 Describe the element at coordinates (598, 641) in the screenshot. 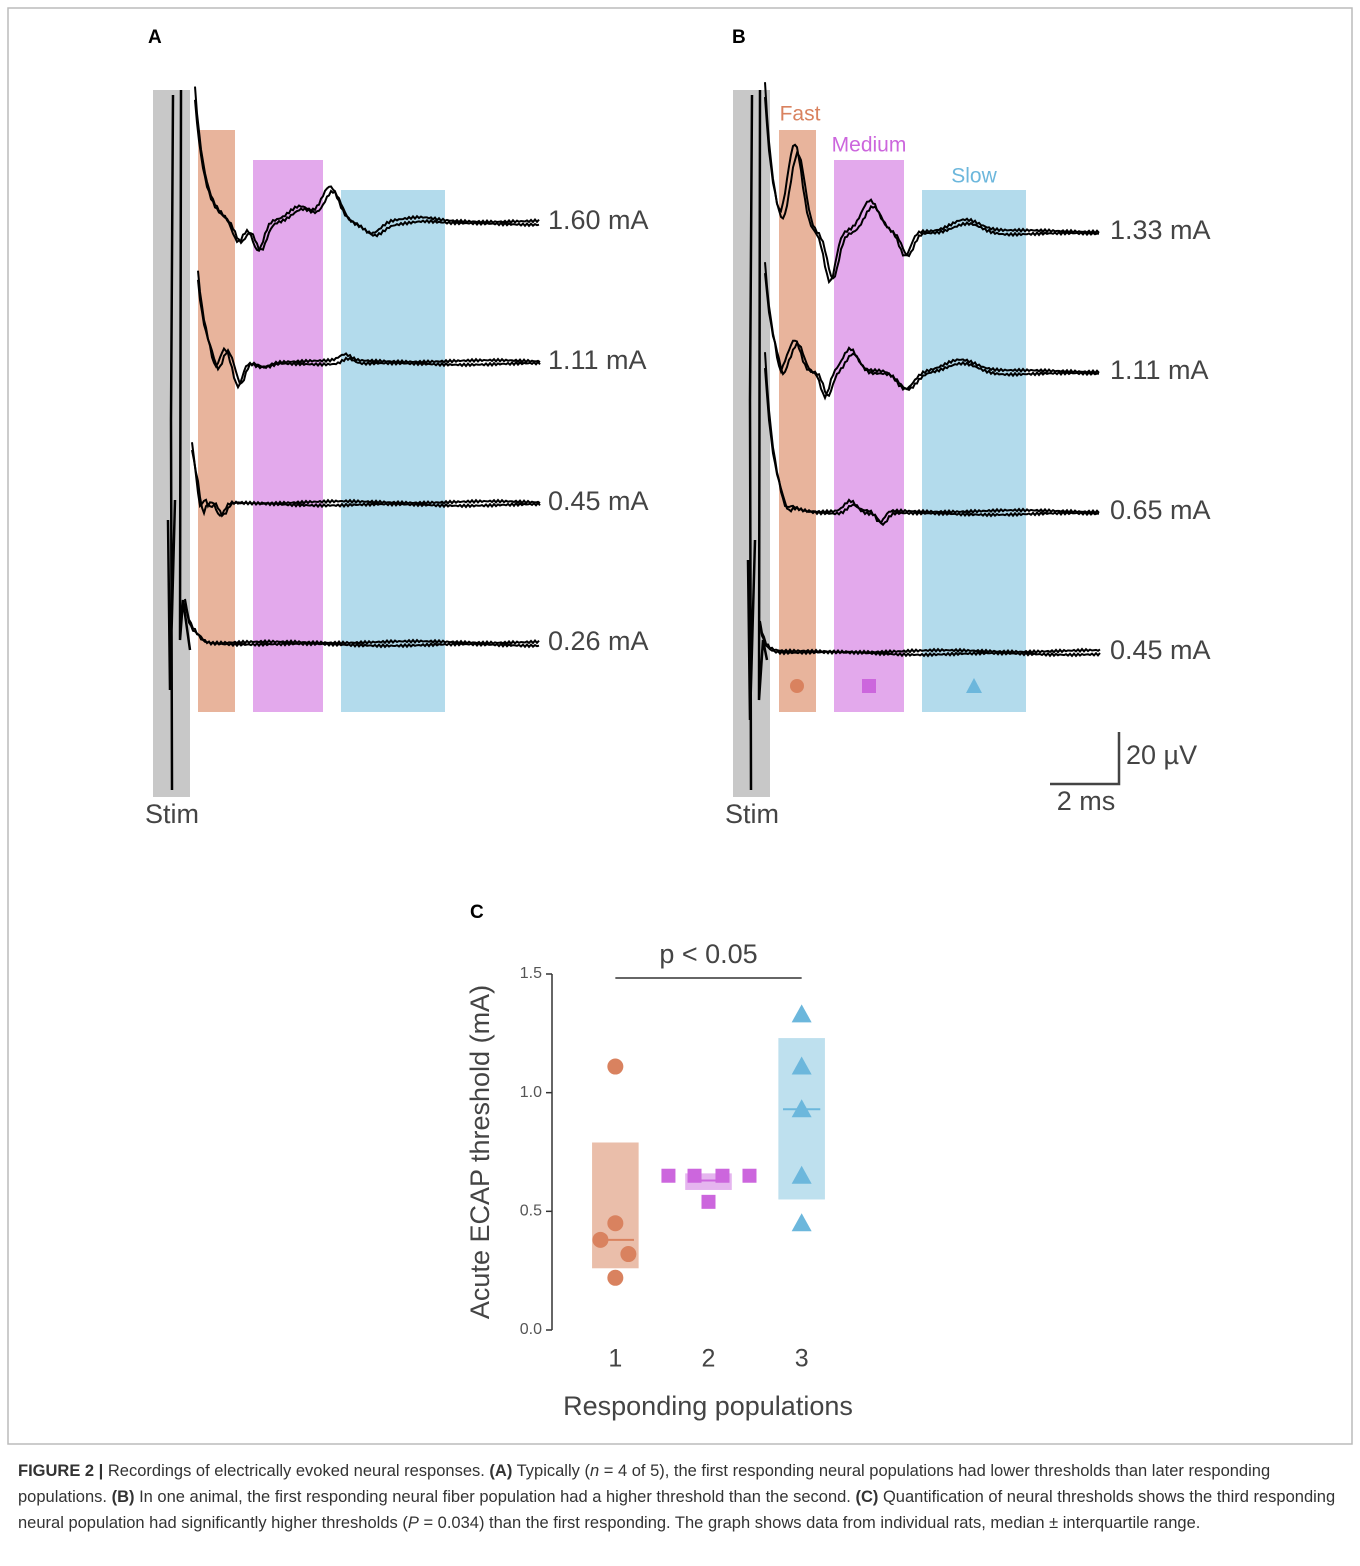

I see `current-label: 0.26 mA` at that location.